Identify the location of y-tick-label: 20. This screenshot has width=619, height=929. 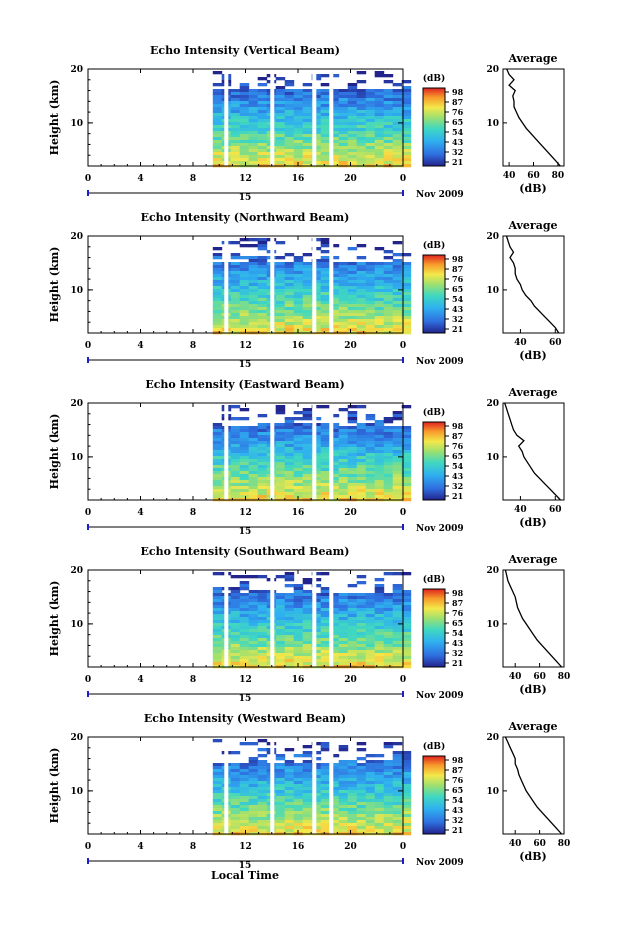
(76, 571).